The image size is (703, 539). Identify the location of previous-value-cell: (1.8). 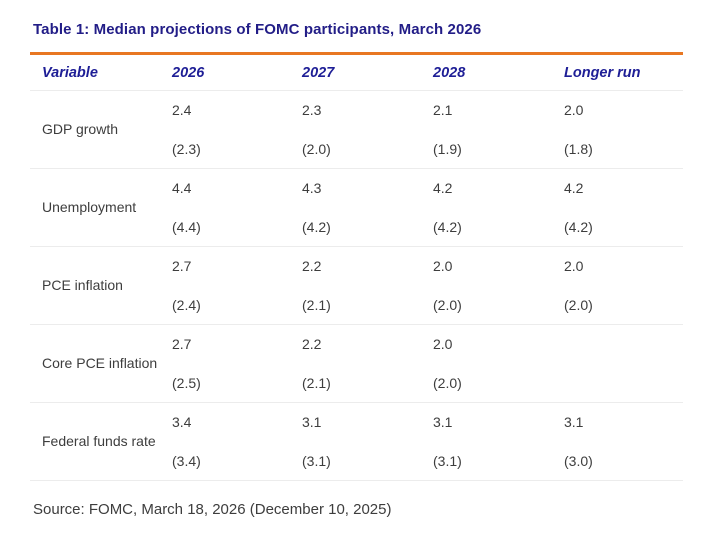
(578, 148).